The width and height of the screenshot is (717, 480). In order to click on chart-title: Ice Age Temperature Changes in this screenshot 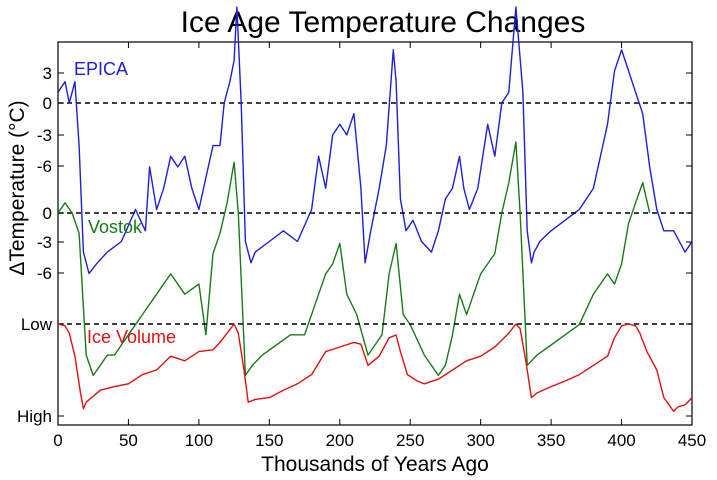, I will do `click(383, 22)`.